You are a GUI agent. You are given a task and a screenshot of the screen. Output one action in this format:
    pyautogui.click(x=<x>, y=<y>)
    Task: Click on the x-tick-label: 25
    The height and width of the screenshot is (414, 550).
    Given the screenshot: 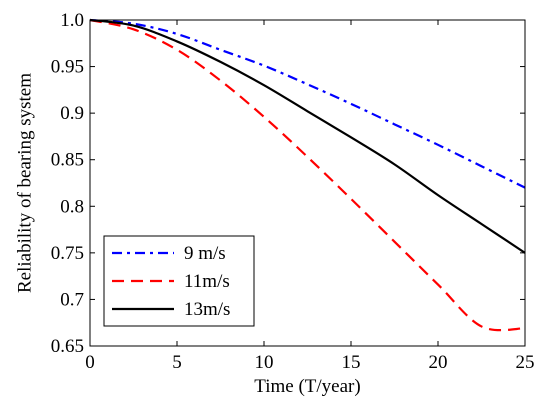 What is the action you would take?
    pyautogui.click(x=525, y=362)
    